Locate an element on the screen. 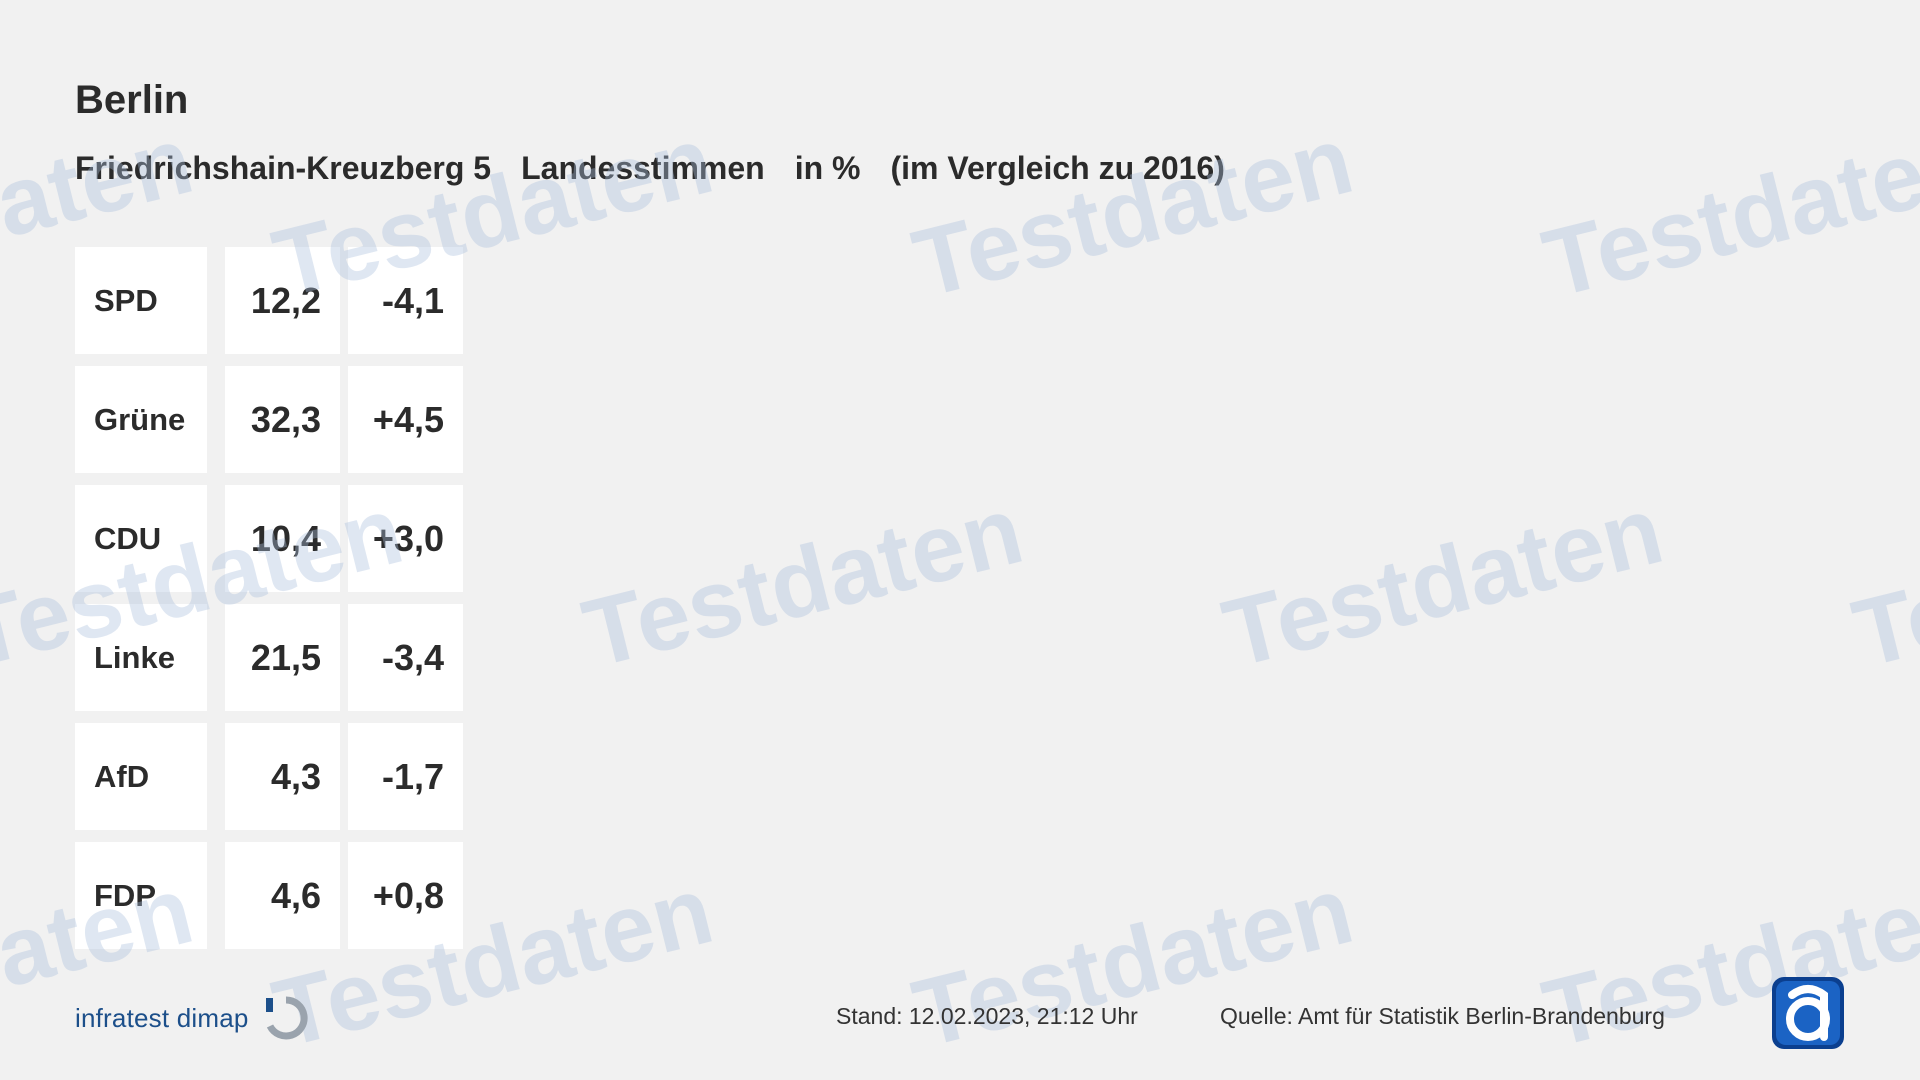 The height and width of the screenshot is (1080, 1920). logo-text: infratest dimap is located at coordinates (162, 1017).